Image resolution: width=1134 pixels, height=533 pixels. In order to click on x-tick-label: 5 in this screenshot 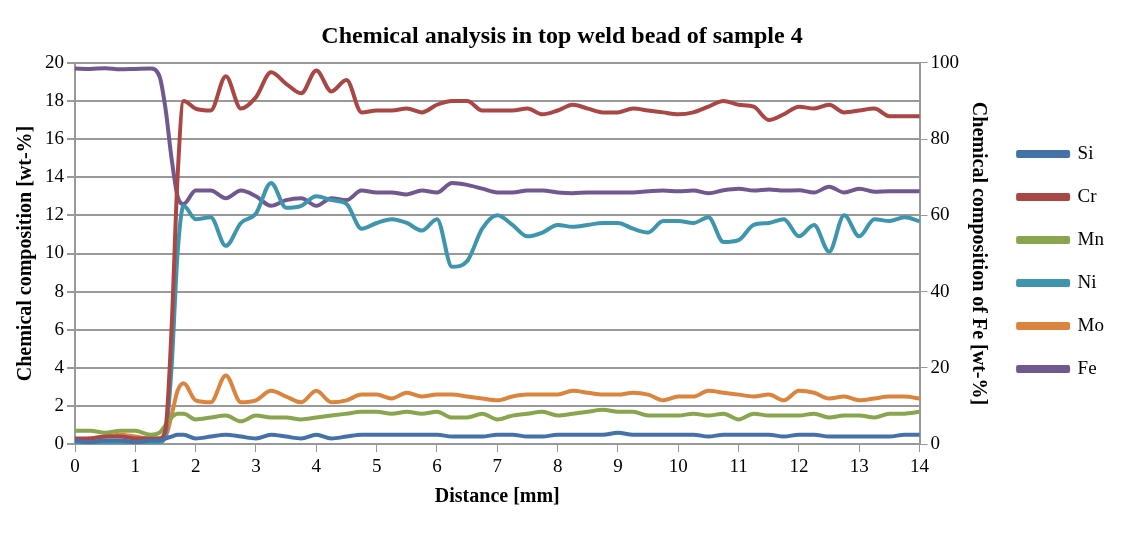, I will do `click(376, 465)`.